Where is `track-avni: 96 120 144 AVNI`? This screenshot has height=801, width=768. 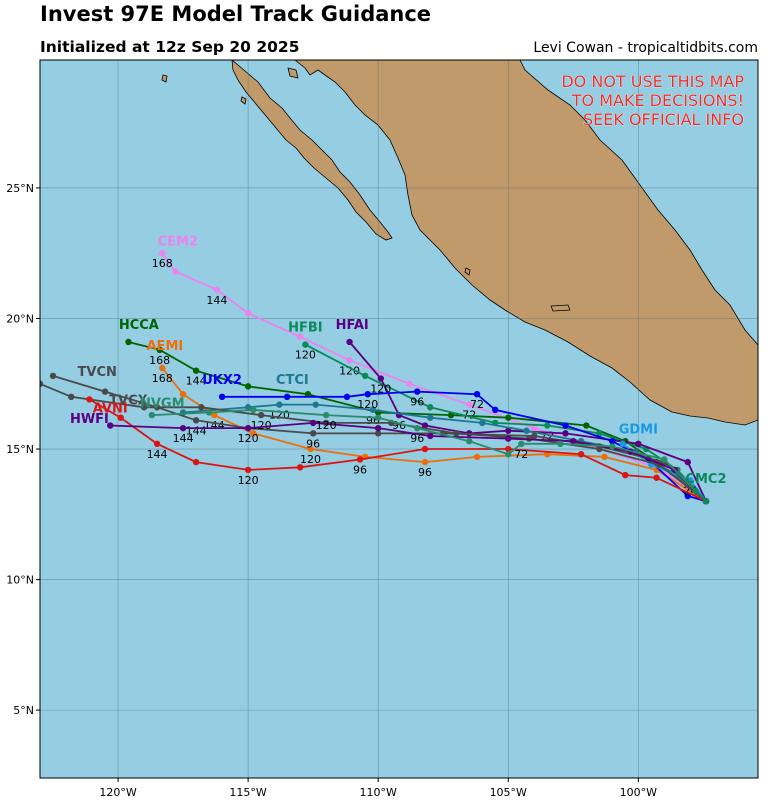 track-avni: 96 120 144 AVNI is located at coordinates (398, 450).